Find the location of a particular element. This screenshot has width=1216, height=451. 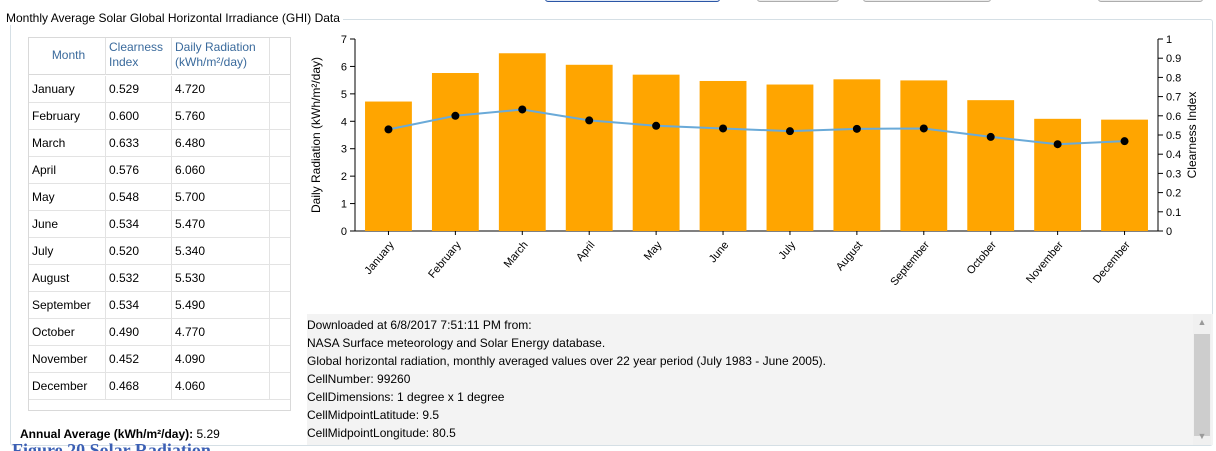

table-cell-clearness: 0.534 is located at coordinates (139, 224).